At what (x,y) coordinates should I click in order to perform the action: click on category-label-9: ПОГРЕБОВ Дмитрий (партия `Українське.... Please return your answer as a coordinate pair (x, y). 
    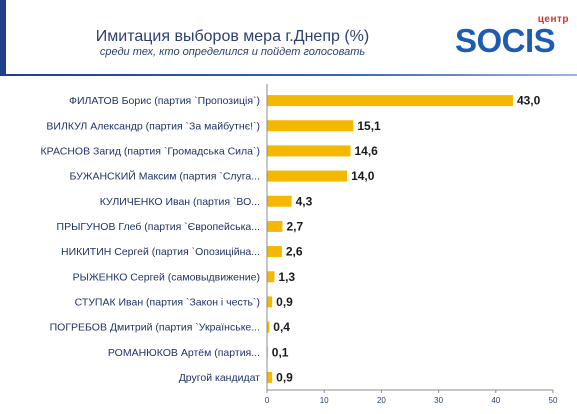
    Looking at the image, I should click on (155, 328).